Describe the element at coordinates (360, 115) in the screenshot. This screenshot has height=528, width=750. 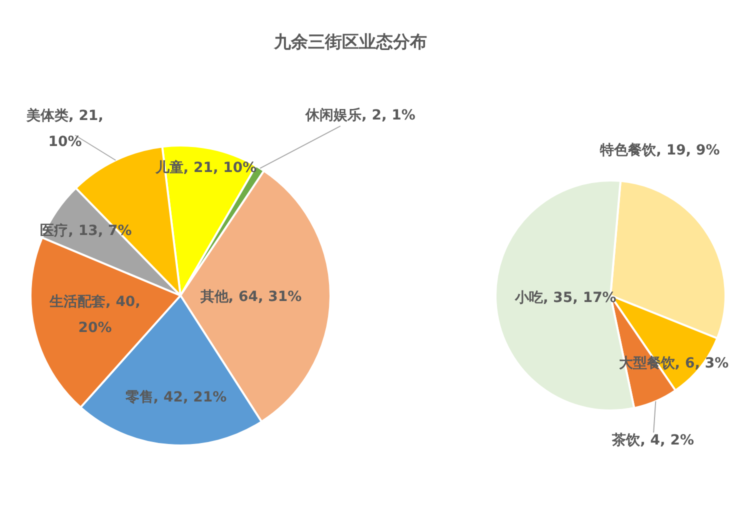
I see `slice-label: 休闲娱乐, 2, 1%` at that location.